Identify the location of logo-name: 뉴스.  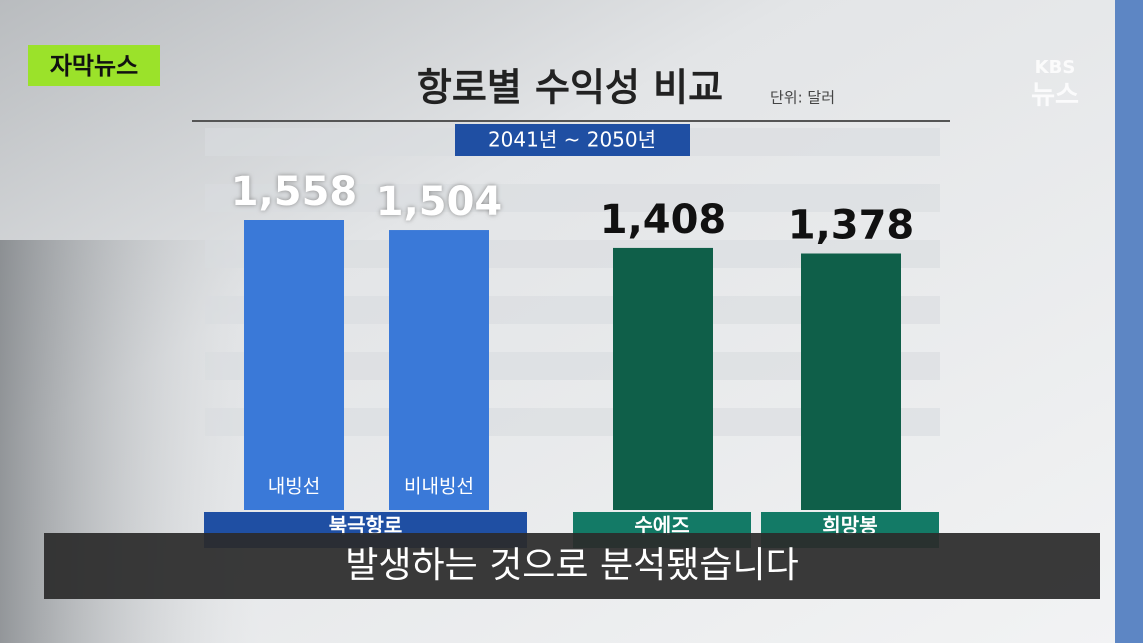
(1055, 96).